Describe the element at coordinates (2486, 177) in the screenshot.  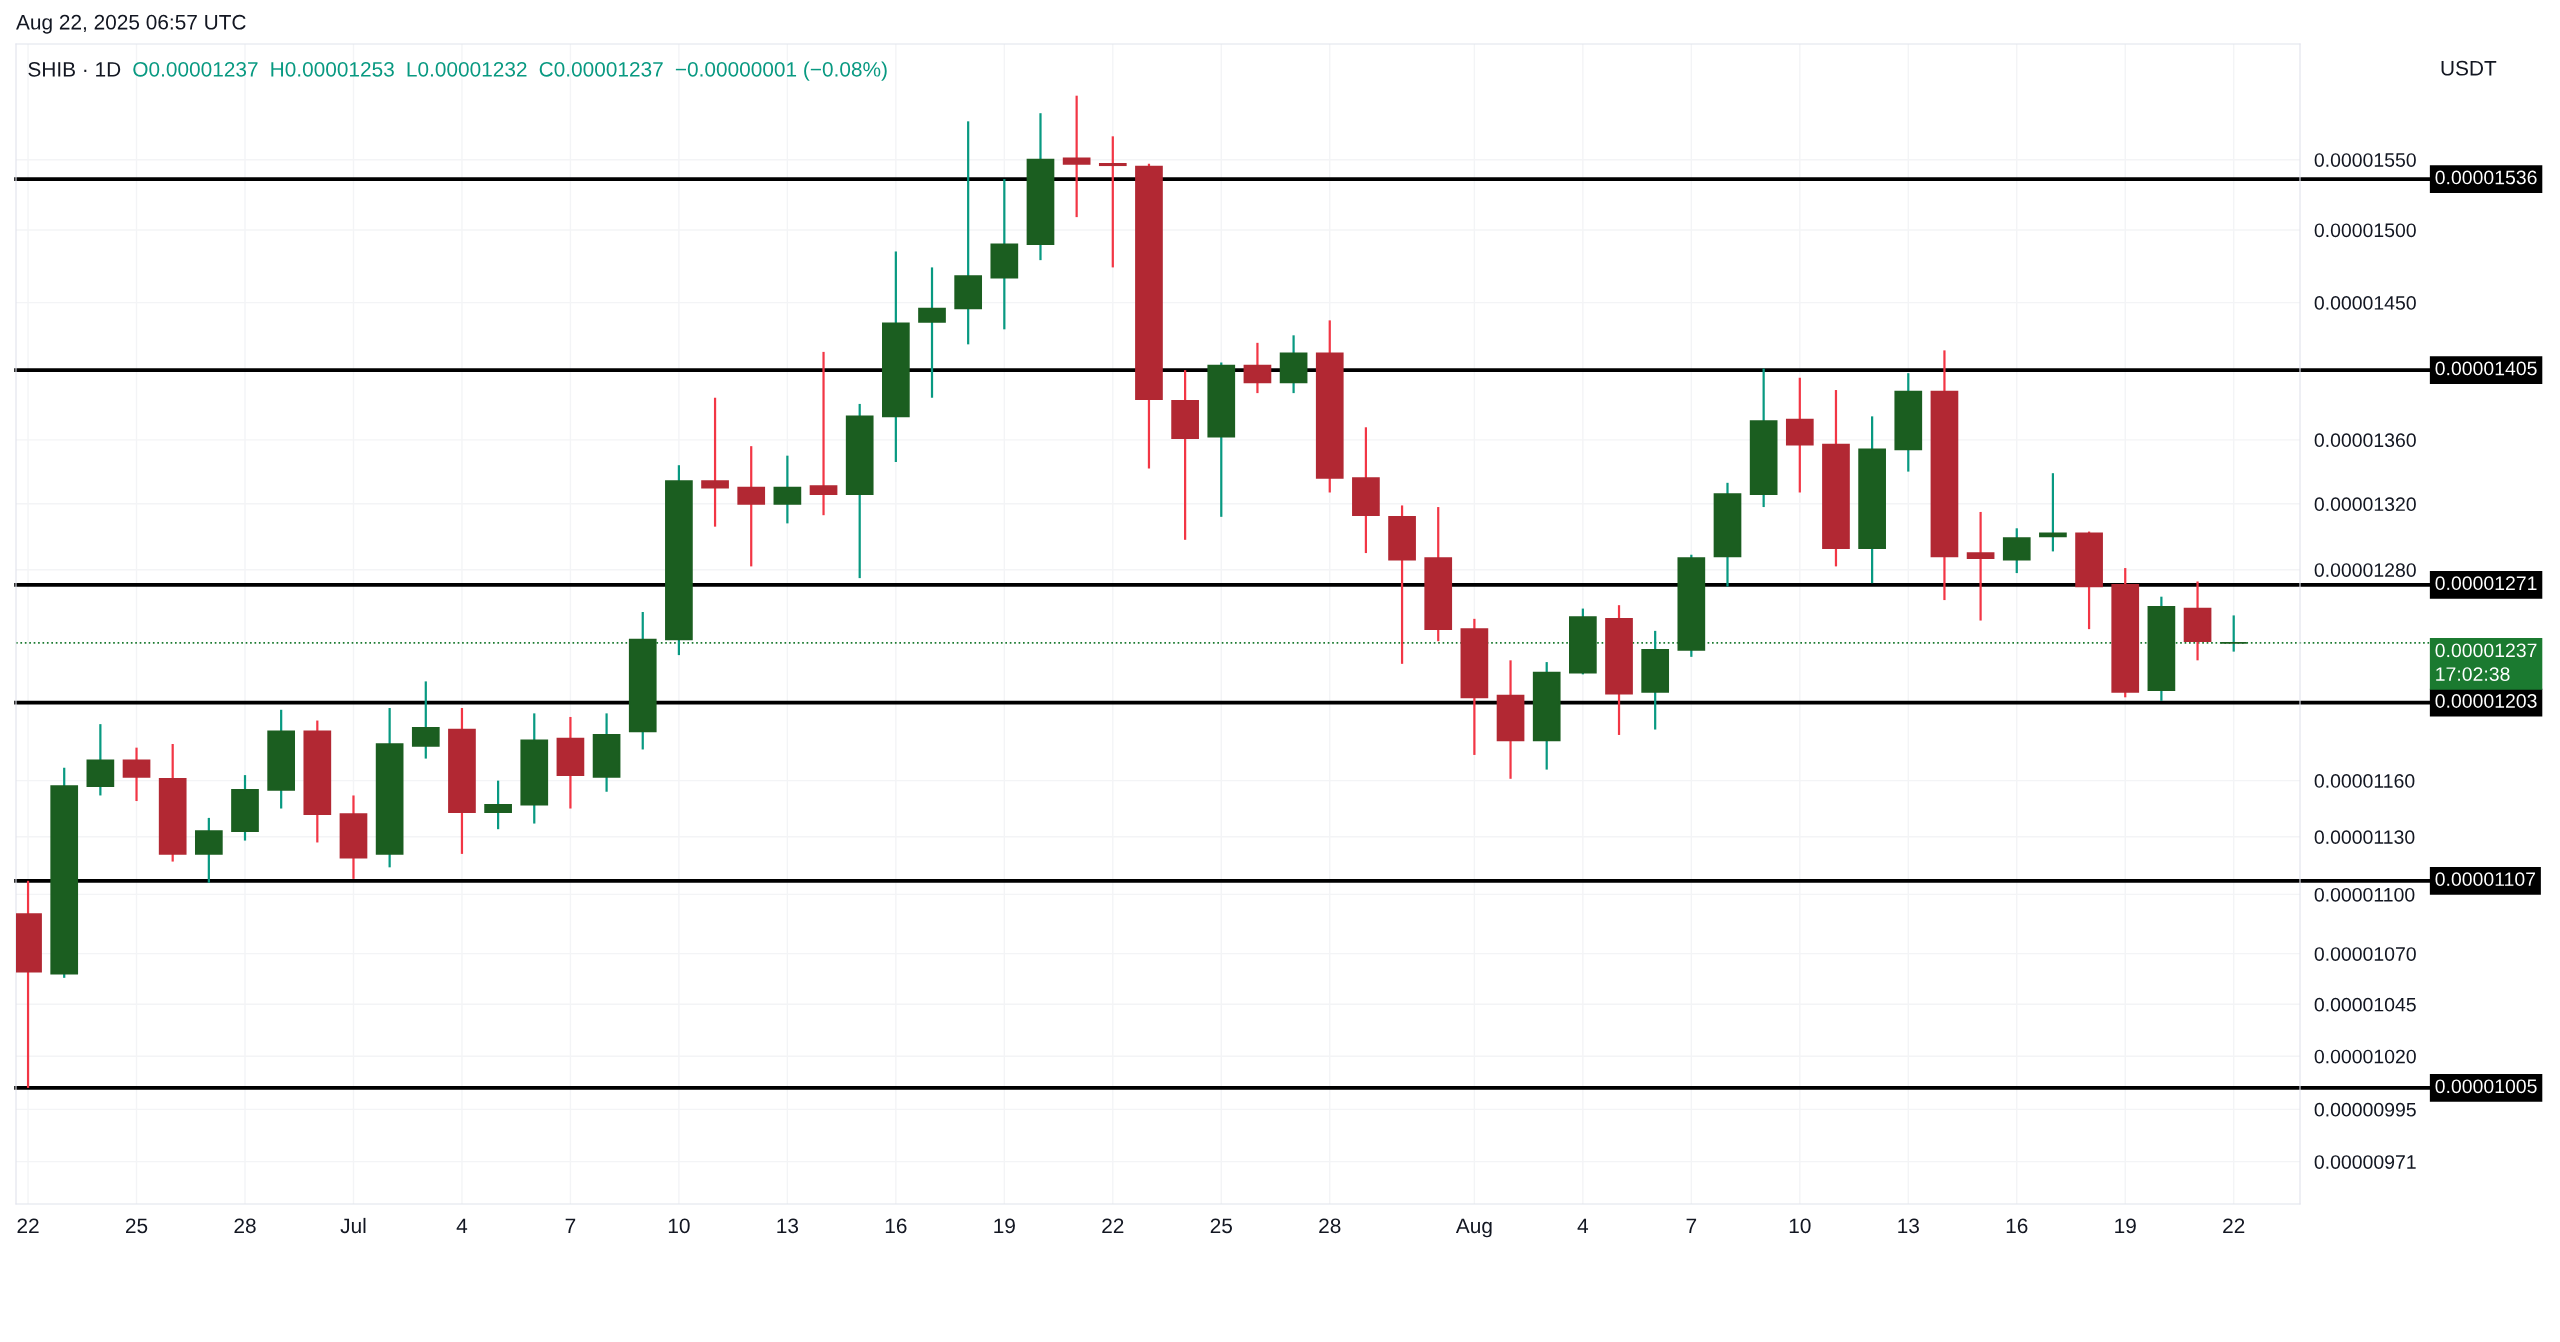
I see `ref-line-label: 0.00001536` at that location.